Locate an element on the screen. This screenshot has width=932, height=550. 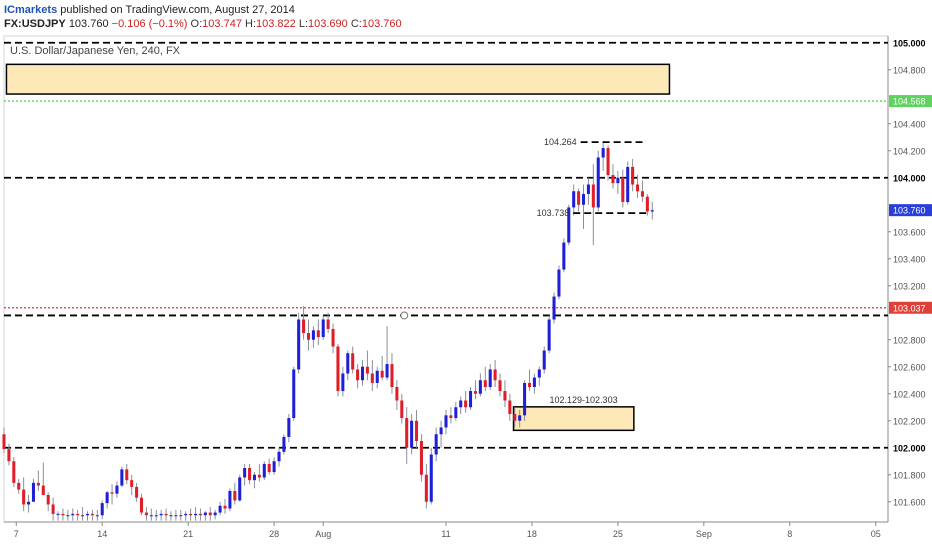
open-label: O: is located at coordinates (196, 24).